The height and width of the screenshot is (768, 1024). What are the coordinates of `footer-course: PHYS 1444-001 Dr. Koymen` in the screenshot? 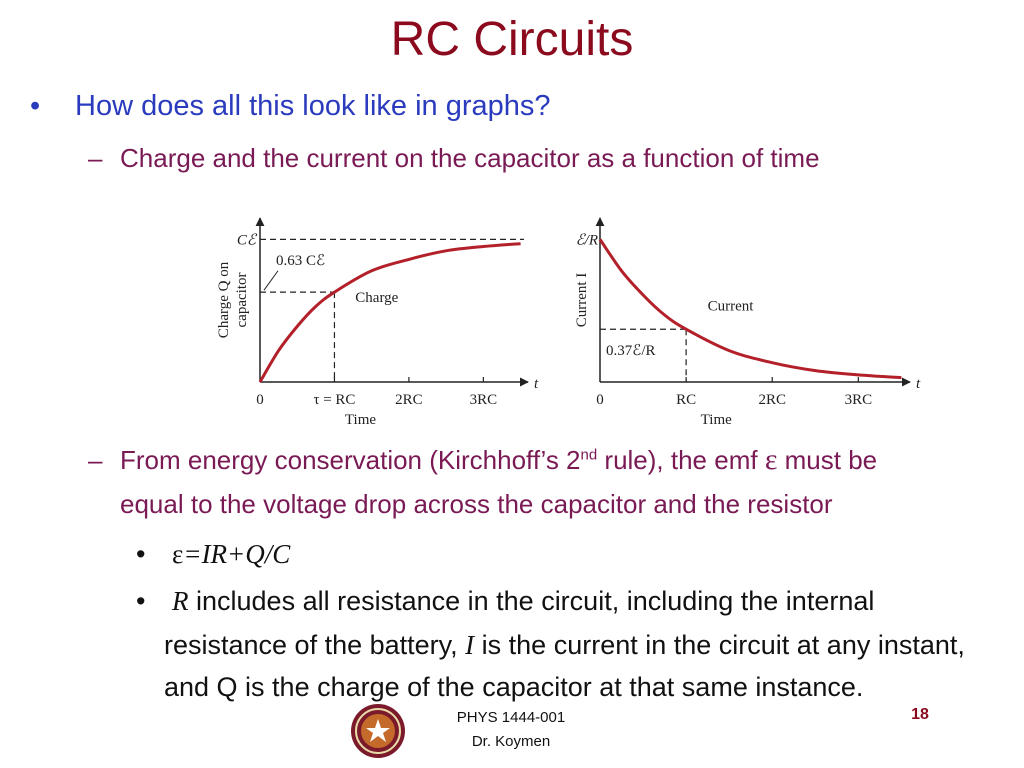 It's located at (511, 730).